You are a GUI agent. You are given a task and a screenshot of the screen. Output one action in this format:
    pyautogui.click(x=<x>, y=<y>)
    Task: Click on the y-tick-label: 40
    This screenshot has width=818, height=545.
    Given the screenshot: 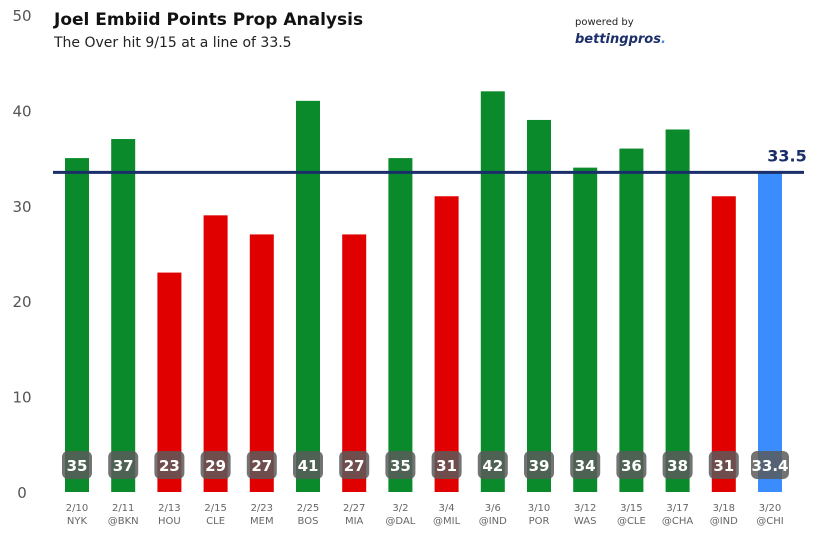 What is the action you would take?
    pyautogui.click(x=21, y=111)
    